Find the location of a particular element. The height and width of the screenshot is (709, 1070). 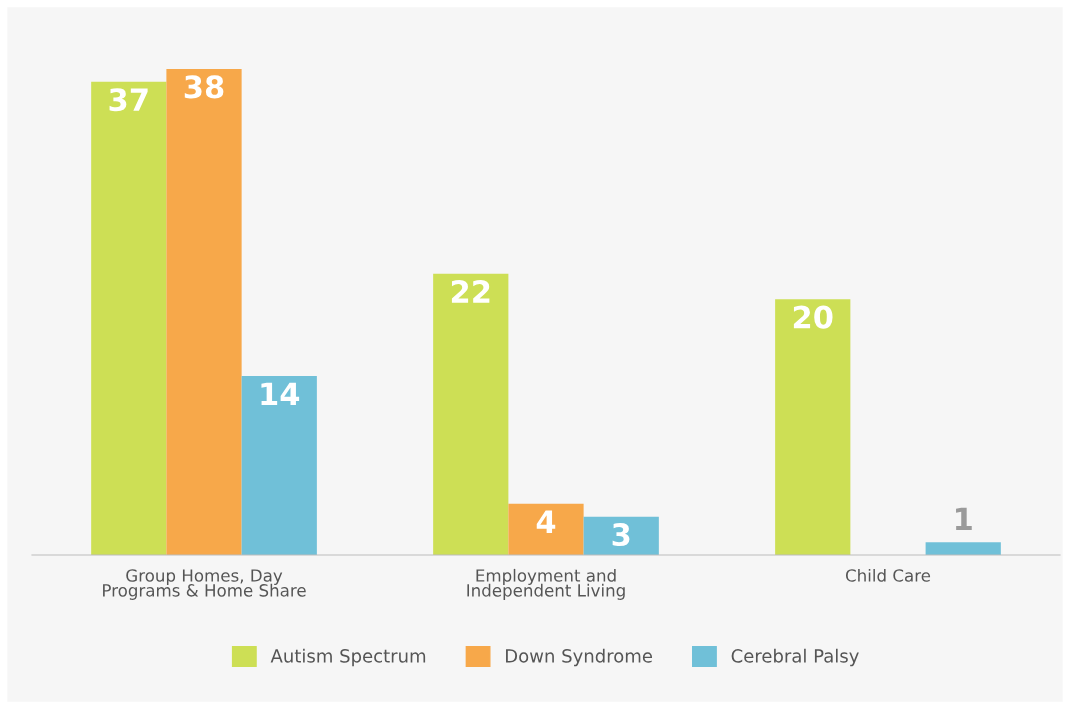

legend-label: Autism Spectrum is located at coordinates (348, 657).